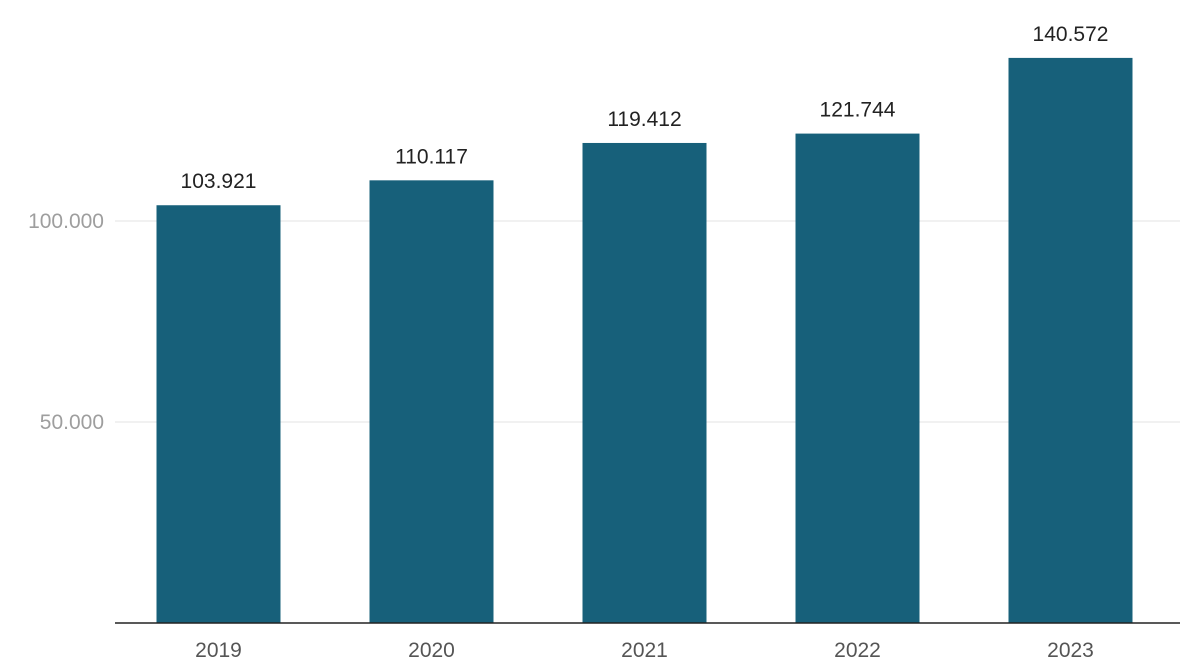 This screenshot has height=672, width=1200. I want to click on x-tick-label: 2020, so click(431, 650).